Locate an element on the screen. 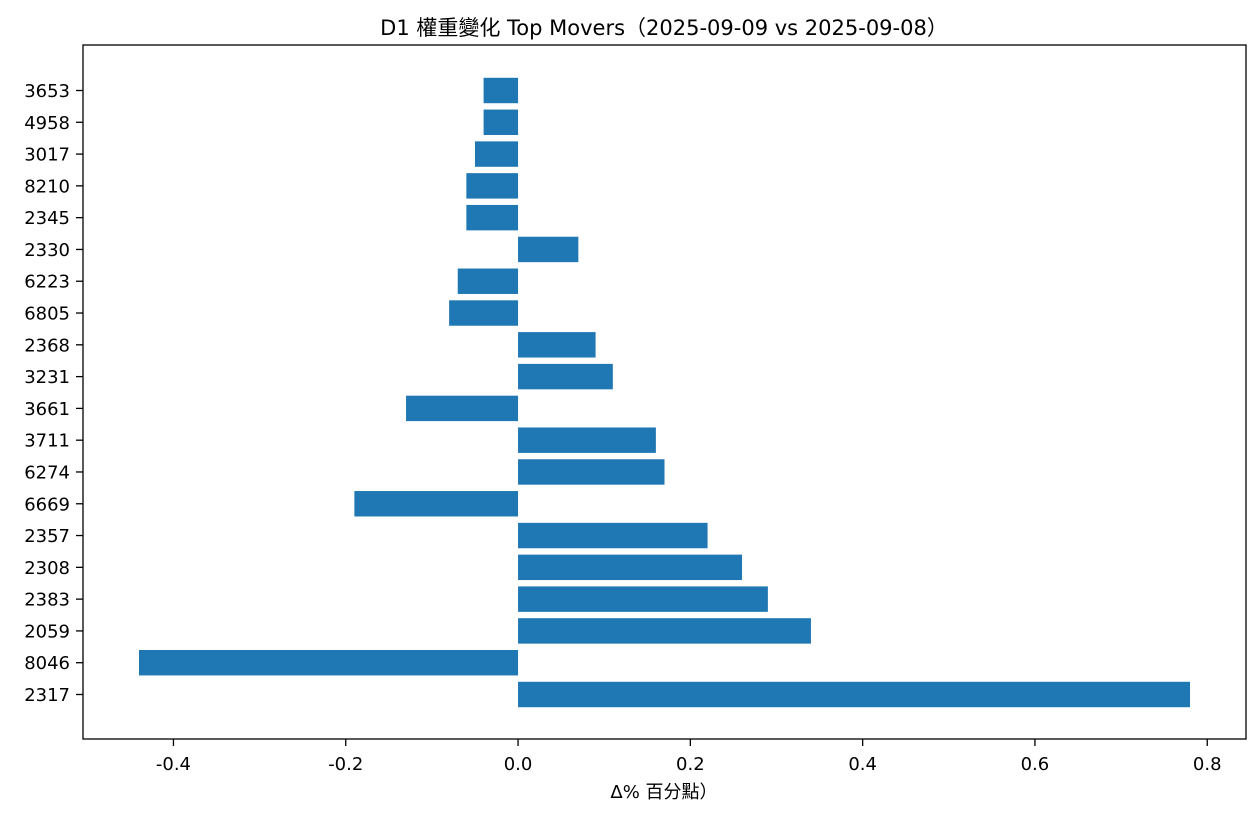 This screenshot has height=821, width=1260. y-tick-label: 3711 is located at coordinates (47, 441).